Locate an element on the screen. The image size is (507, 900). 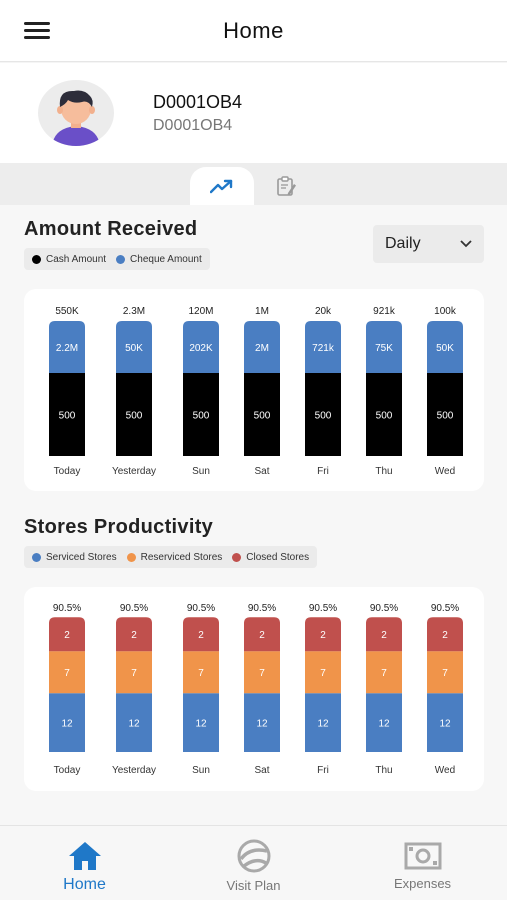
period-value: Daily is located at coordinates (403, 243).